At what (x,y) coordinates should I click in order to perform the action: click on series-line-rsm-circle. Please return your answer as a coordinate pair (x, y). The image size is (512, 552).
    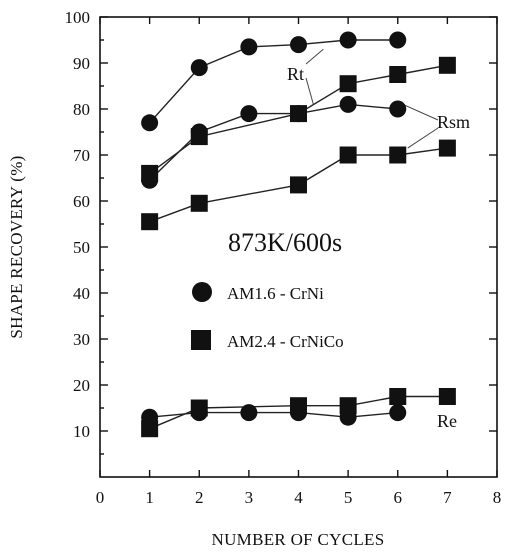
    Looking at the image, I should click on (273, 142).